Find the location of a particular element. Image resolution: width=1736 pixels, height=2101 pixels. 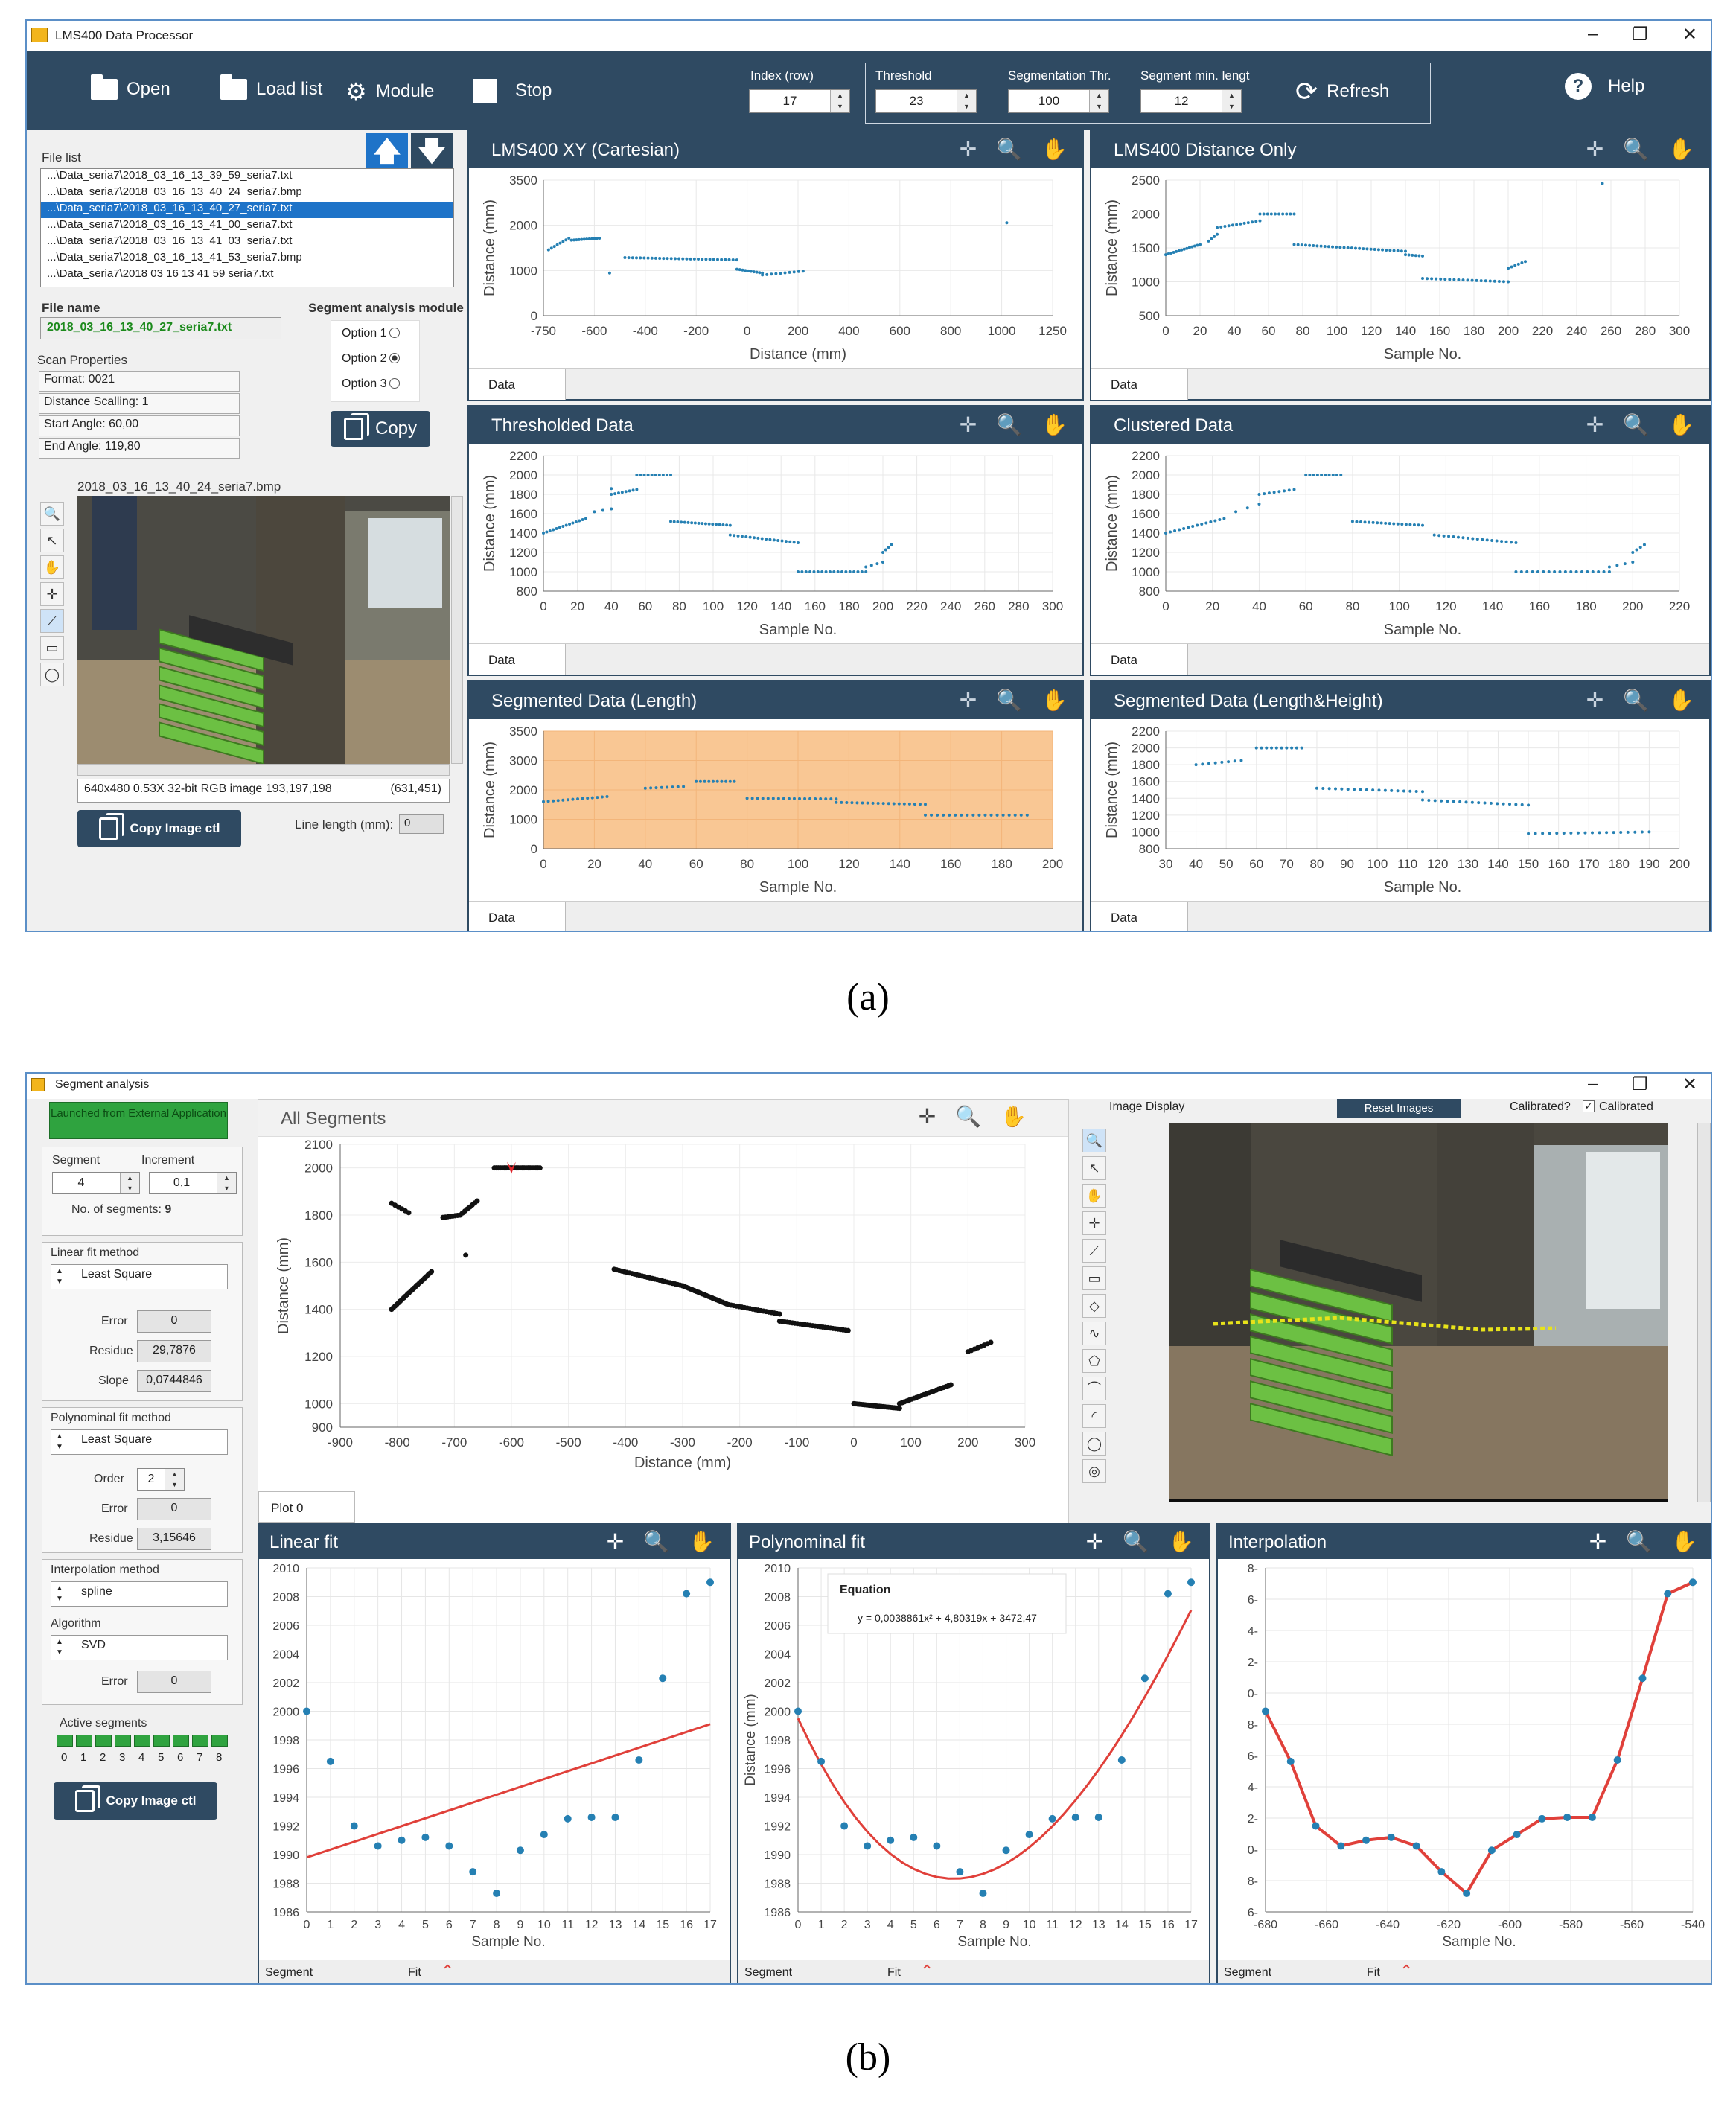

image-hscroll is located at coordinates (263, 770).